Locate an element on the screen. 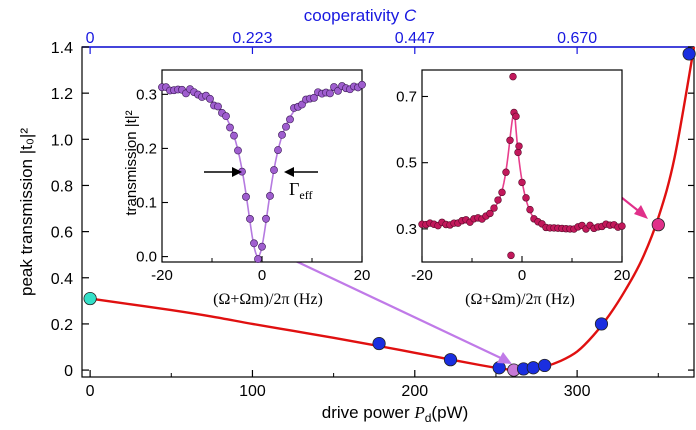  right-inset-points is located at coordinates (522, 166).